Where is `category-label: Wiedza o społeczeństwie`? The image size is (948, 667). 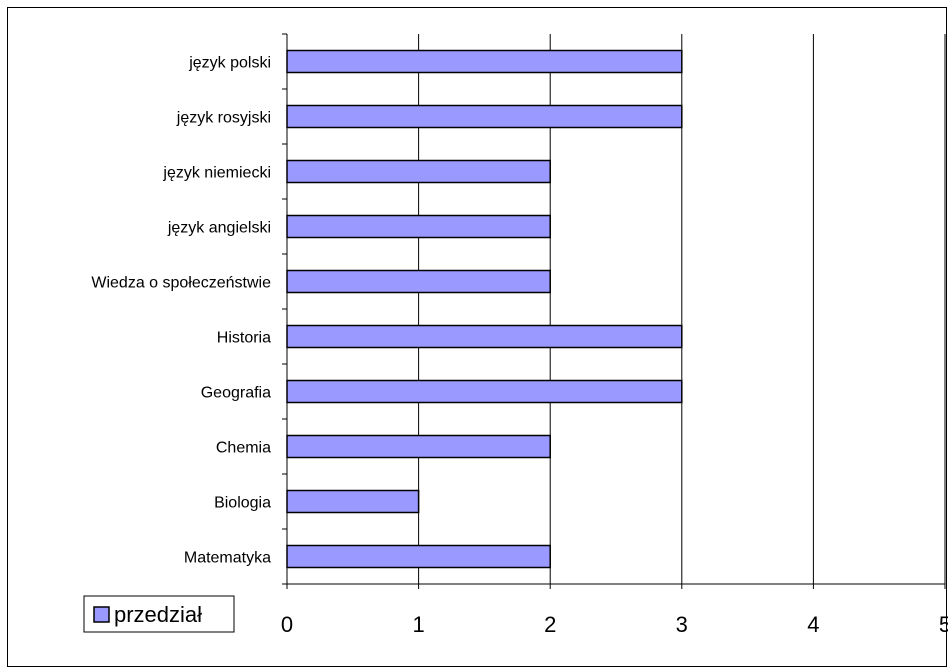
category-label: Wiedza o społeczeństwie is located at coordinates (181, 283).